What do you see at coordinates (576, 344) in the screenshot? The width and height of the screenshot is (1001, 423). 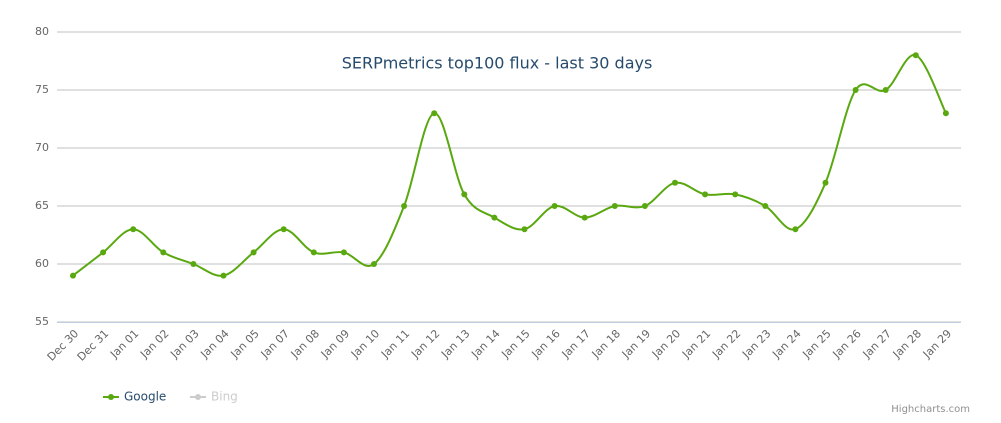 I see `x-tick-label: Jan 17` at bounding box center [576, 344].